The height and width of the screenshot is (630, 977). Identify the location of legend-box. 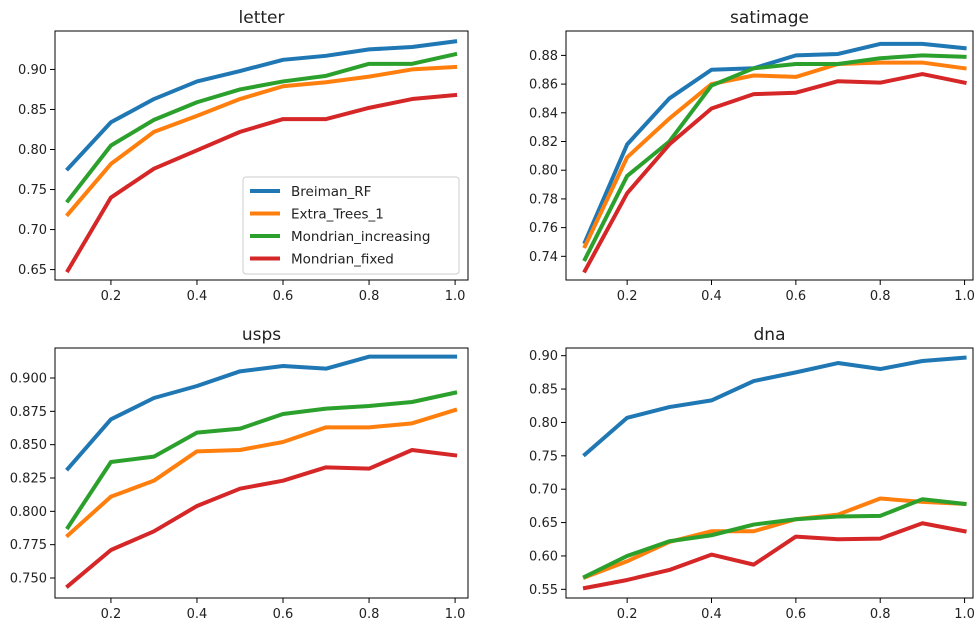
(351, 225).